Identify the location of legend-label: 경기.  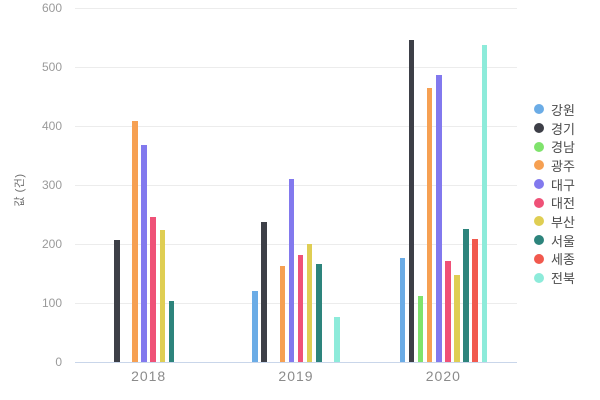
(563, 129).